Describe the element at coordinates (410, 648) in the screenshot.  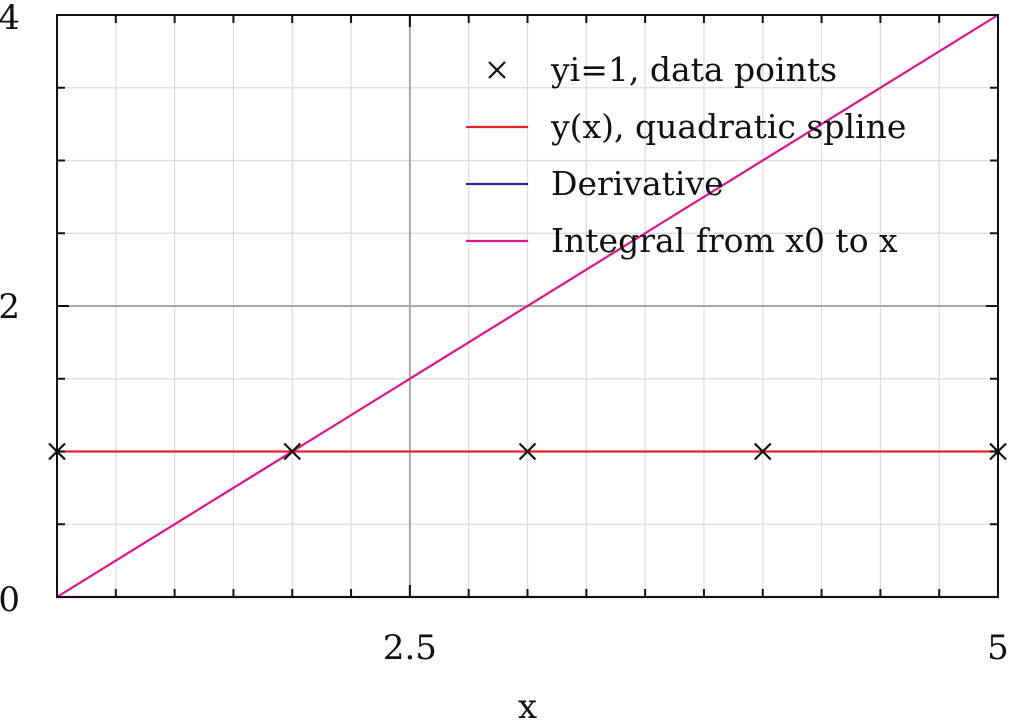
I see `x-tick-label: 2.5` at that location.